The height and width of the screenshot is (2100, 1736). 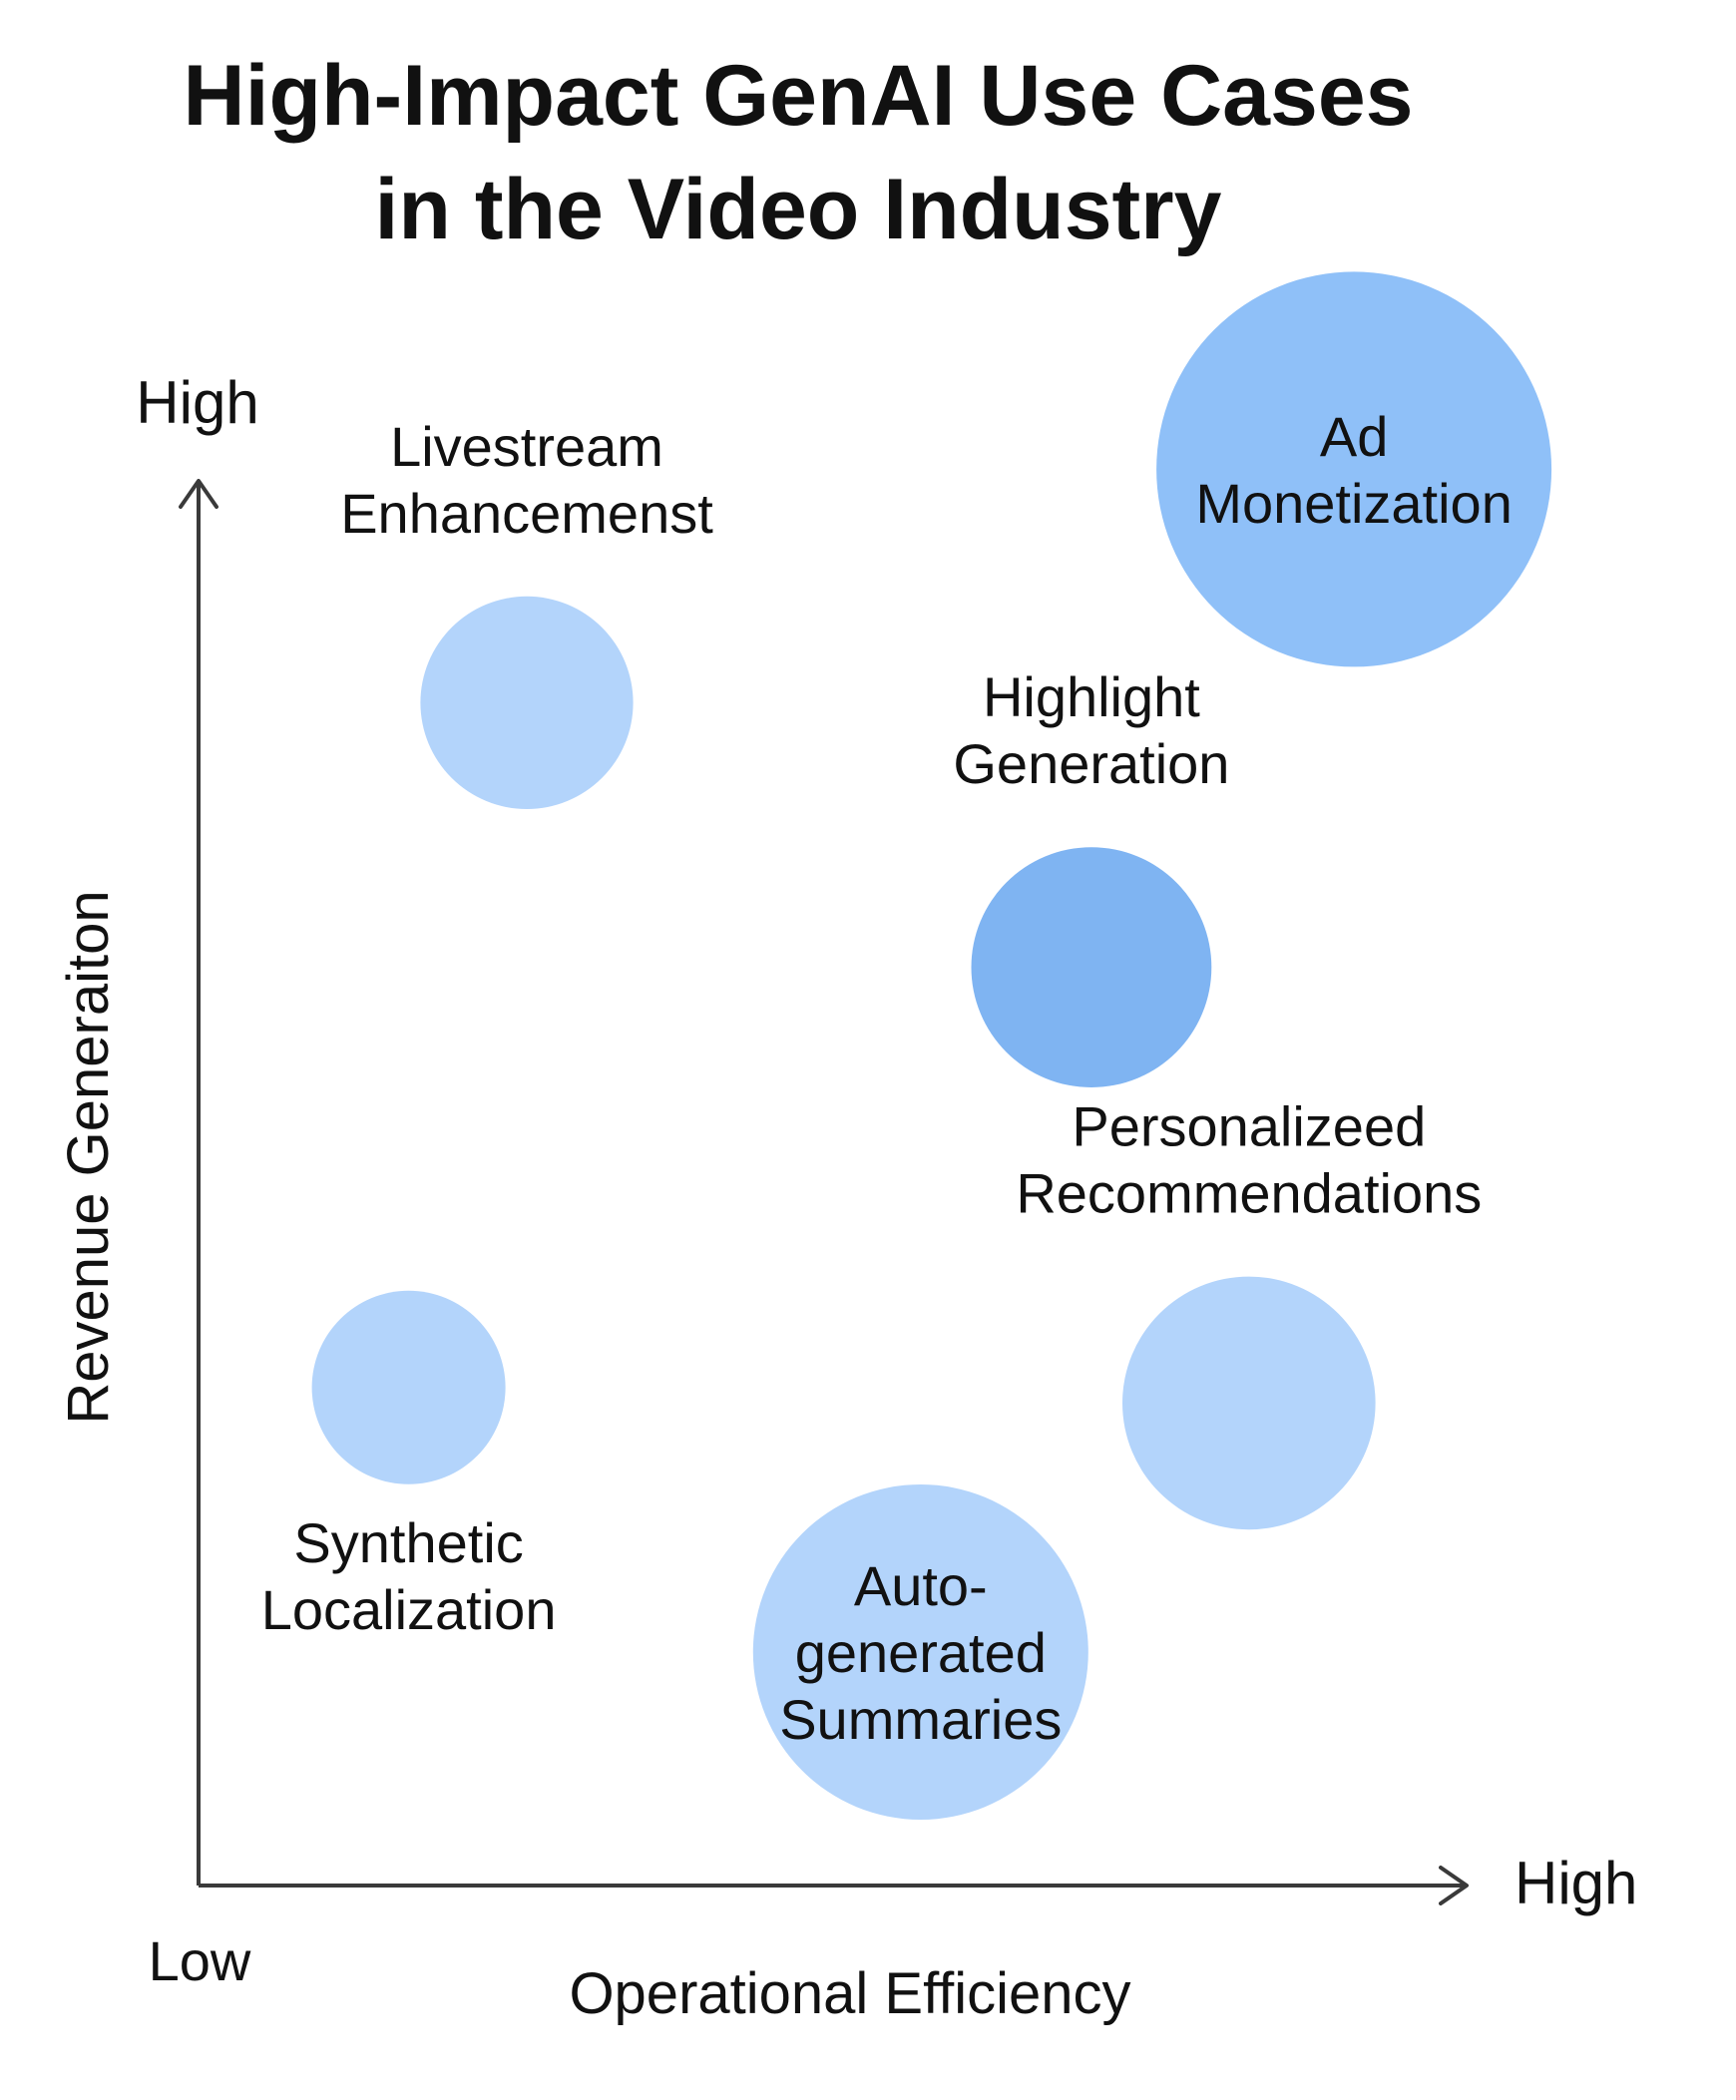 I want to click on bubble-group: Livestream Enhancemenst, so click(x=526, y=612).